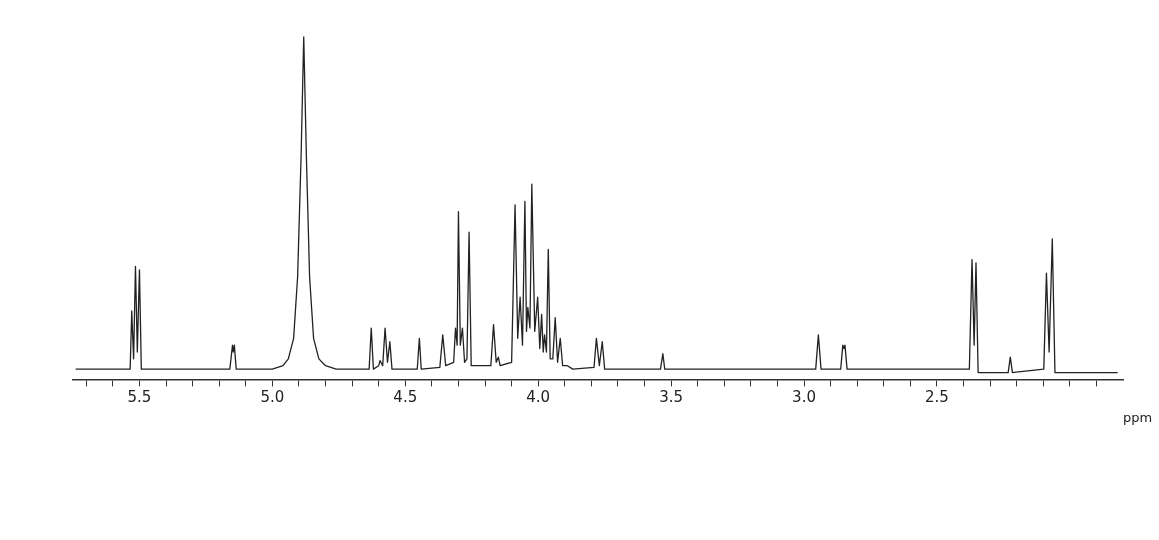 This screenshot has height=540, width=1159. Describe the element at coordinates (538, 397) in the screenshot. I see `x-tick-label: 4.0` at that location.